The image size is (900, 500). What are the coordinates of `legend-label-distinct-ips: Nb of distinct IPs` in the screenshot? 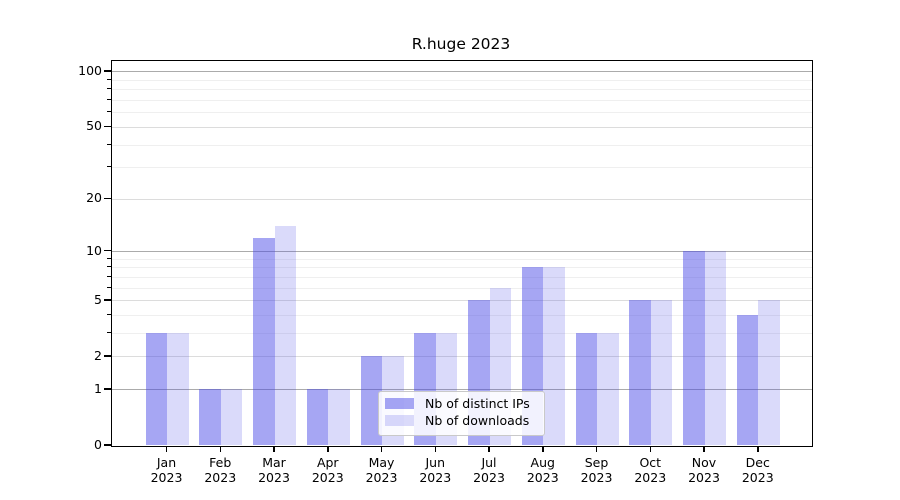 It's located at (477, 403).